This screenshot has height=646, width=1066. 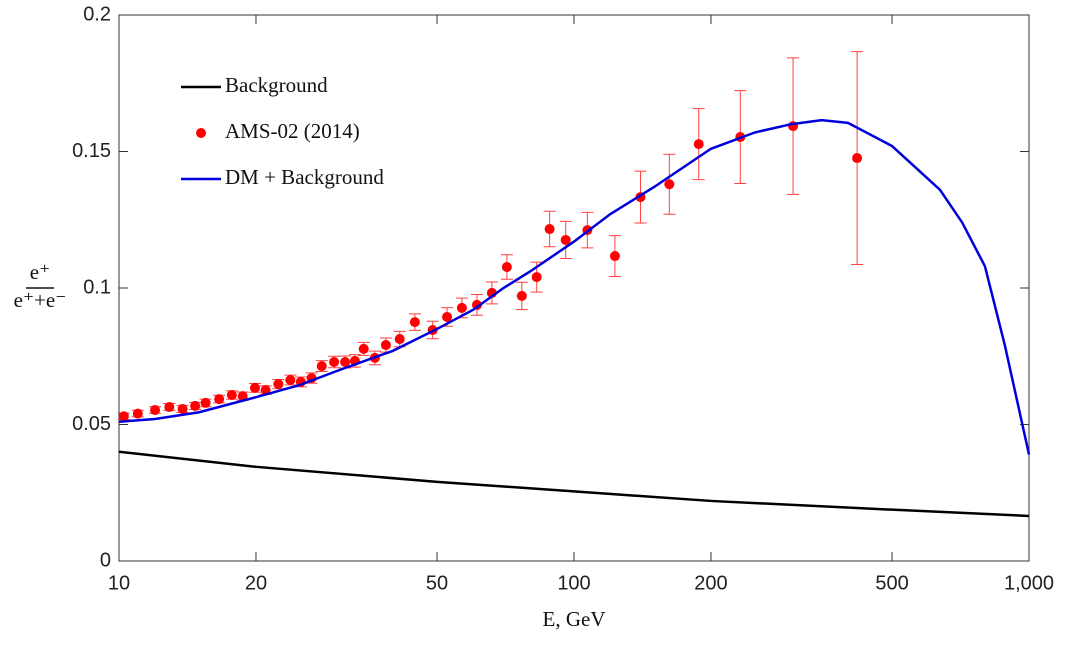 I want to click on legend-label: DM + Background, so click(x=304, y=177).